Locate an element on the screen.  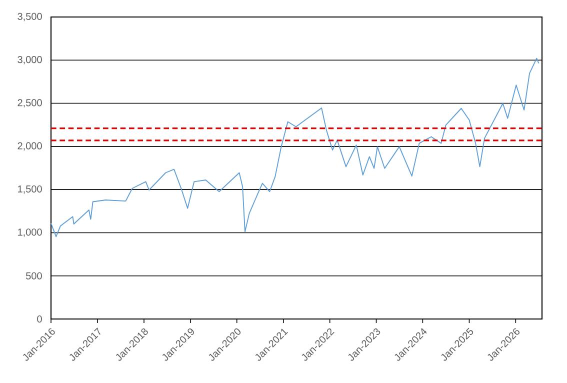
y-tick-label: 3,500 is located at coordinates (30, 17).